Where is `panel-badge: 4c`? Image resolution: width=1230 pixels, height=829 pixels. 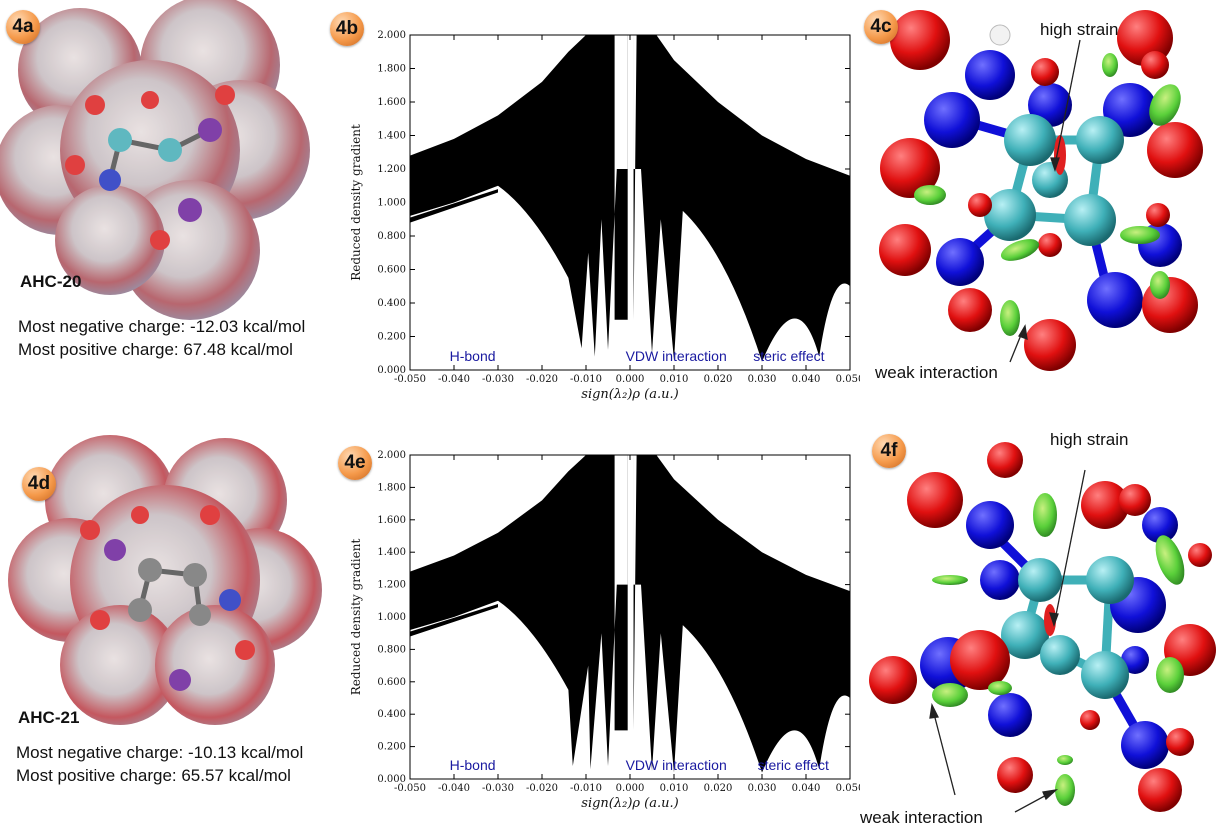 panel-badge: 4c is located at coordinates (881, 27).